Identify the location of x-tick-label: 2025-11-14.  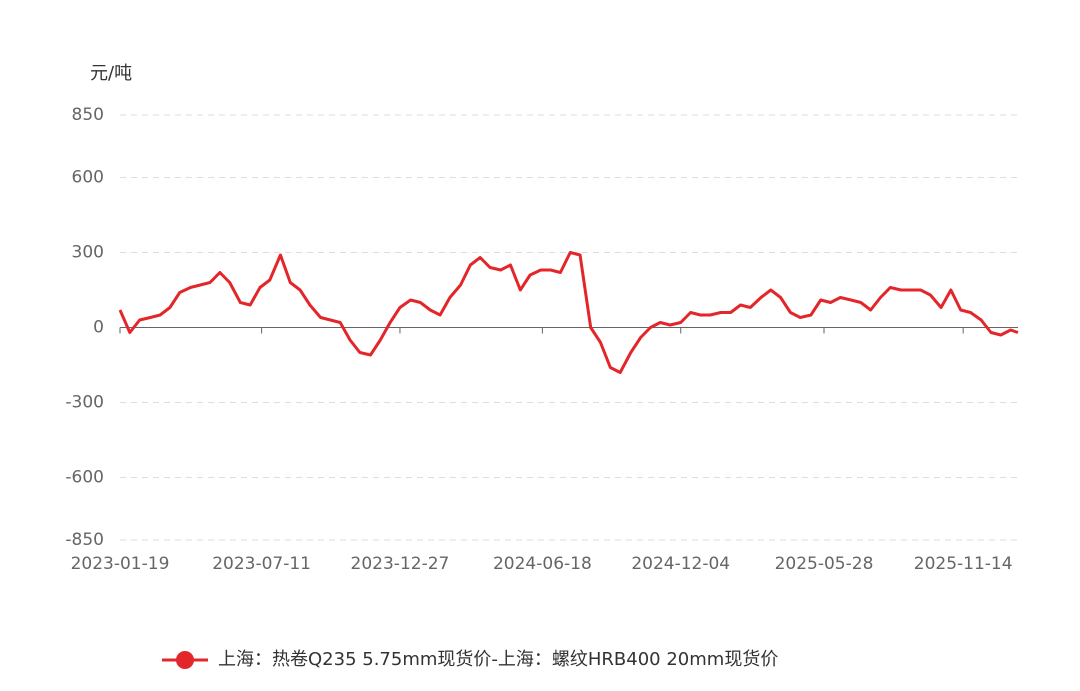
(963, 564).